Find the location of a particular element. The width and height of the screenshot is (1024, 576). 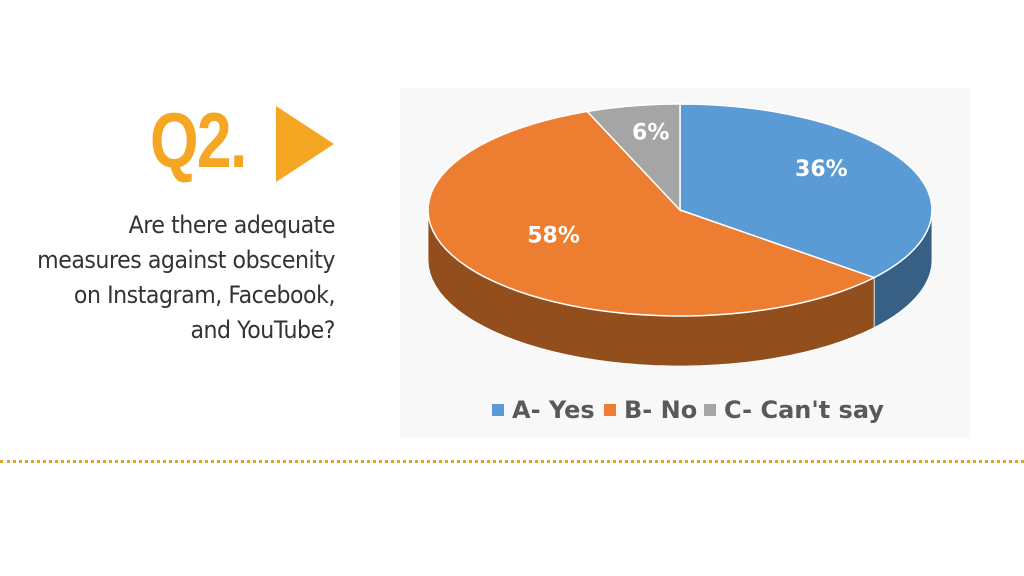

data-label: 36% is located at coordinates (821, 169).